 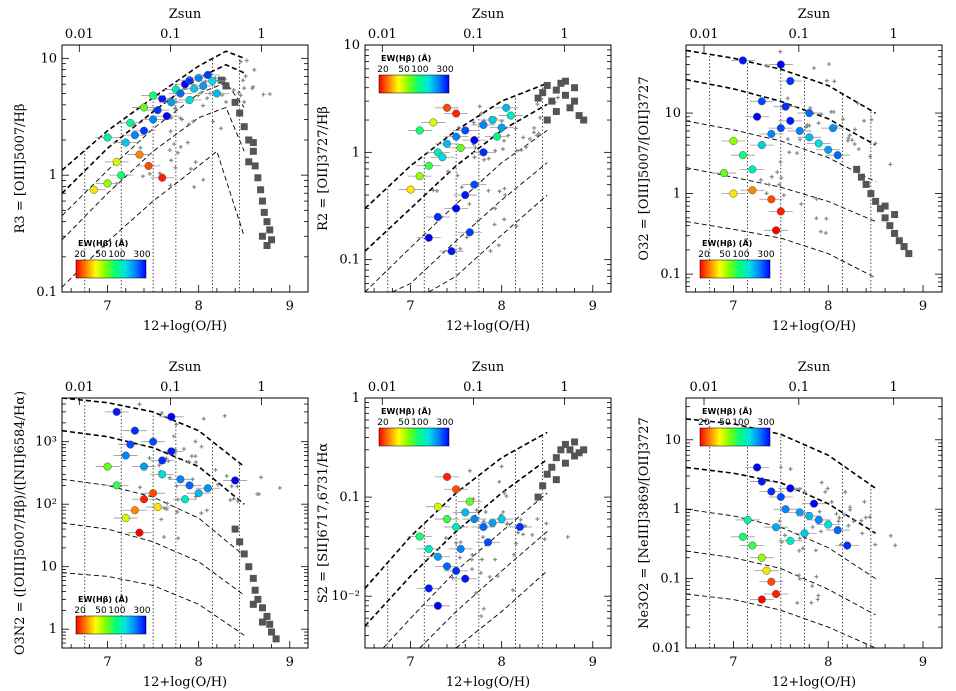 I want to click on x-tick-label: 9, so click(x=290, y=306).